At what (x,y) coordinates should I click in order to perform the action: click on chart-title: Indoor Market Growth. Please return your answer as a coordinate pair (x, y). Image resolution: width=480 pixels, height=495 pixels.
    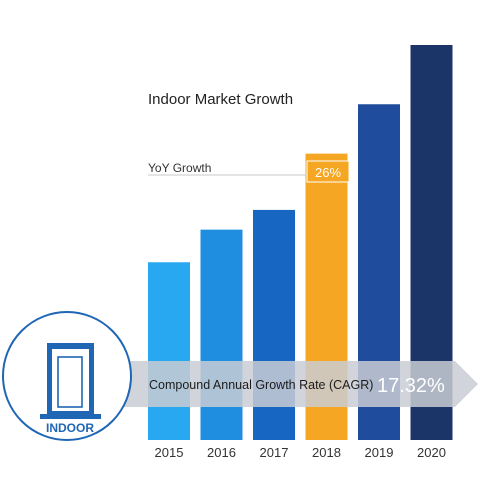
    Looking at the image, I should click on (220, 99).